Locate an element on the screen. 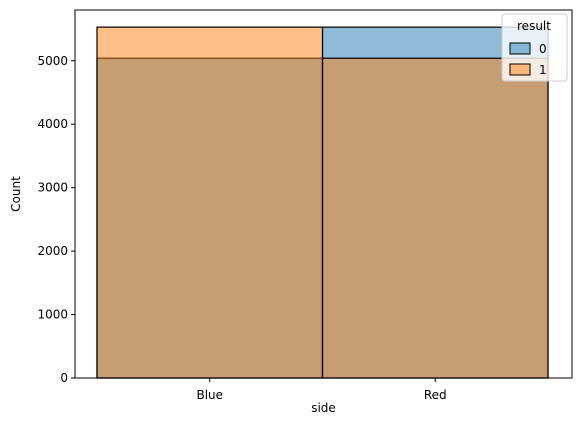 This screenshot has height=436, width=580. legend-title: result is located at coordinates (534, 26).